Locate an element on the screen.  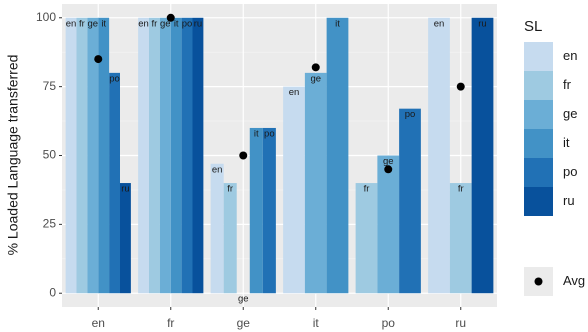
y-tick-label: 0 is located at coordinates (52, 292).